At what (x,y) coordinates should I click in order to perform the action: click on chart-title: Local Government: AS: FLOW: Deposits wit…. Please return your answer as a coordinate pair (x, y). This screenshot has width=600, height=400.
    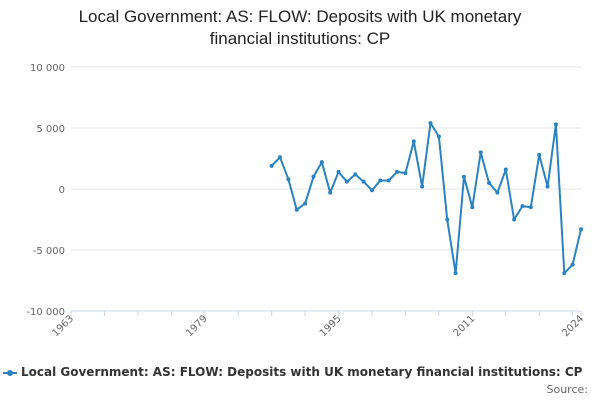
    Looking at the image, I should click on (300, 28).